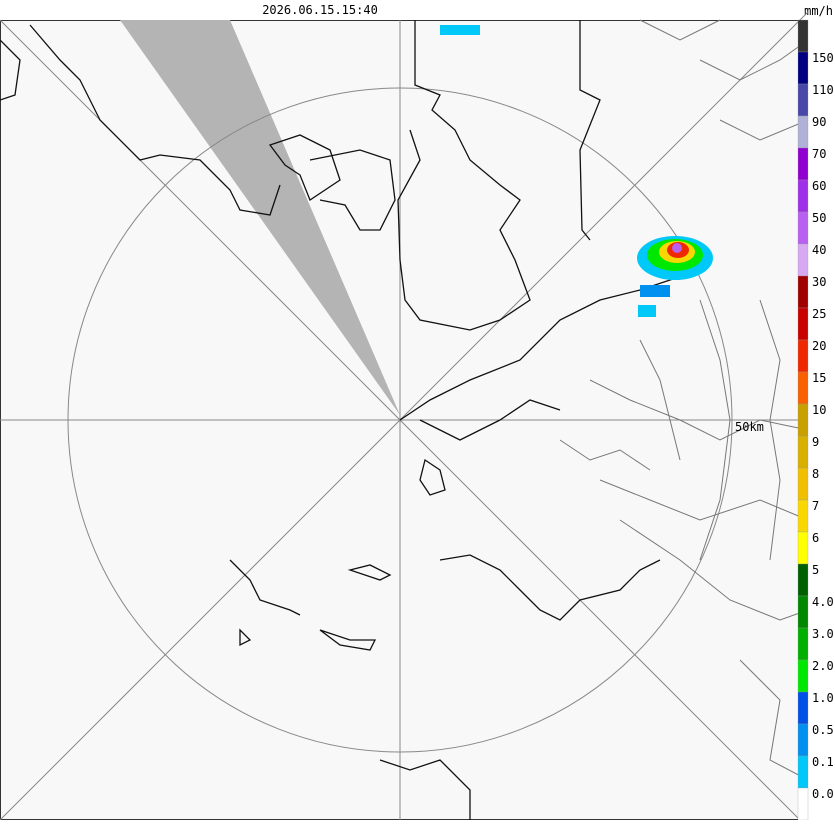 The image size is (835, 824). What do you see at coordinates (819, 410) in the screenshot?
I see `legend-label: 10` at bounding box center [819, 410].